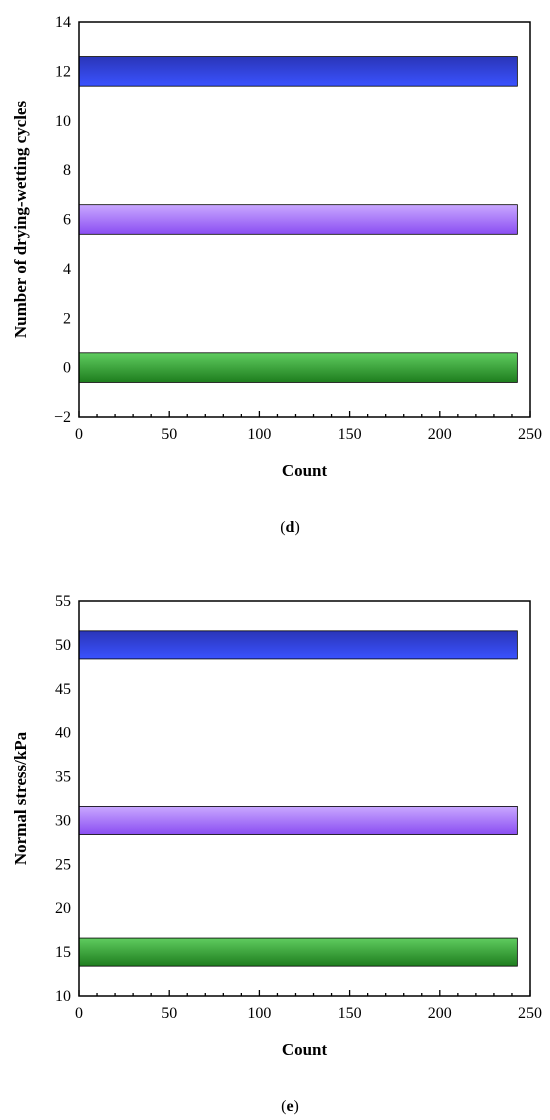 This screenshot has height=1120, width=550. I want to click on y-tick-label: 55, so click(63, 601).